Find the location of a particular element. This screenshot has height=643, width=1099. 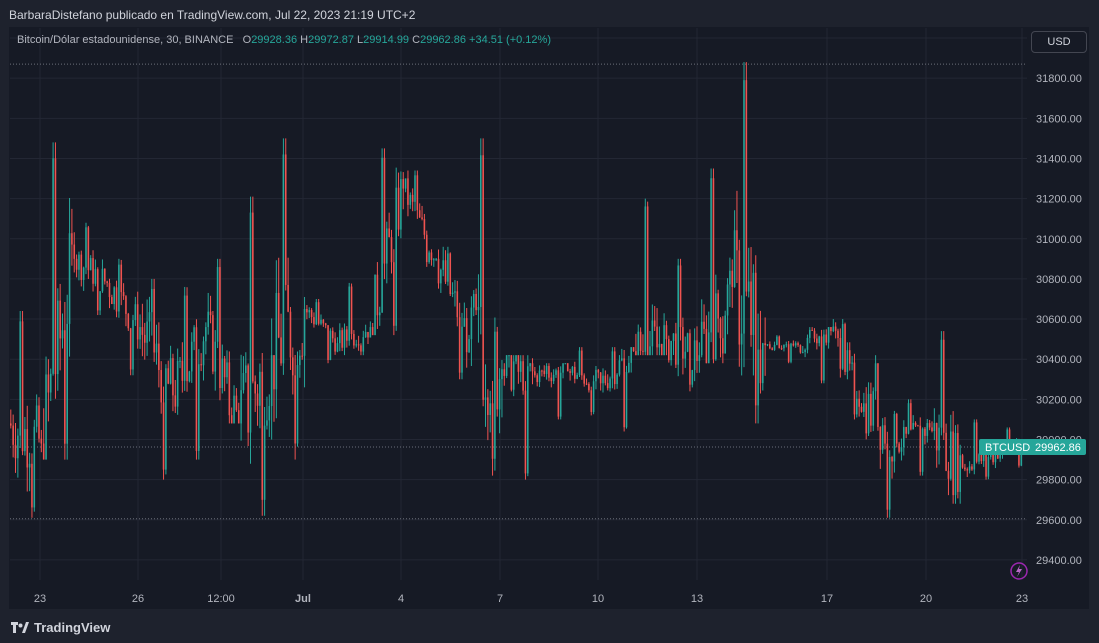

x-tick-label: 4 is located at coordinates (401, 599).